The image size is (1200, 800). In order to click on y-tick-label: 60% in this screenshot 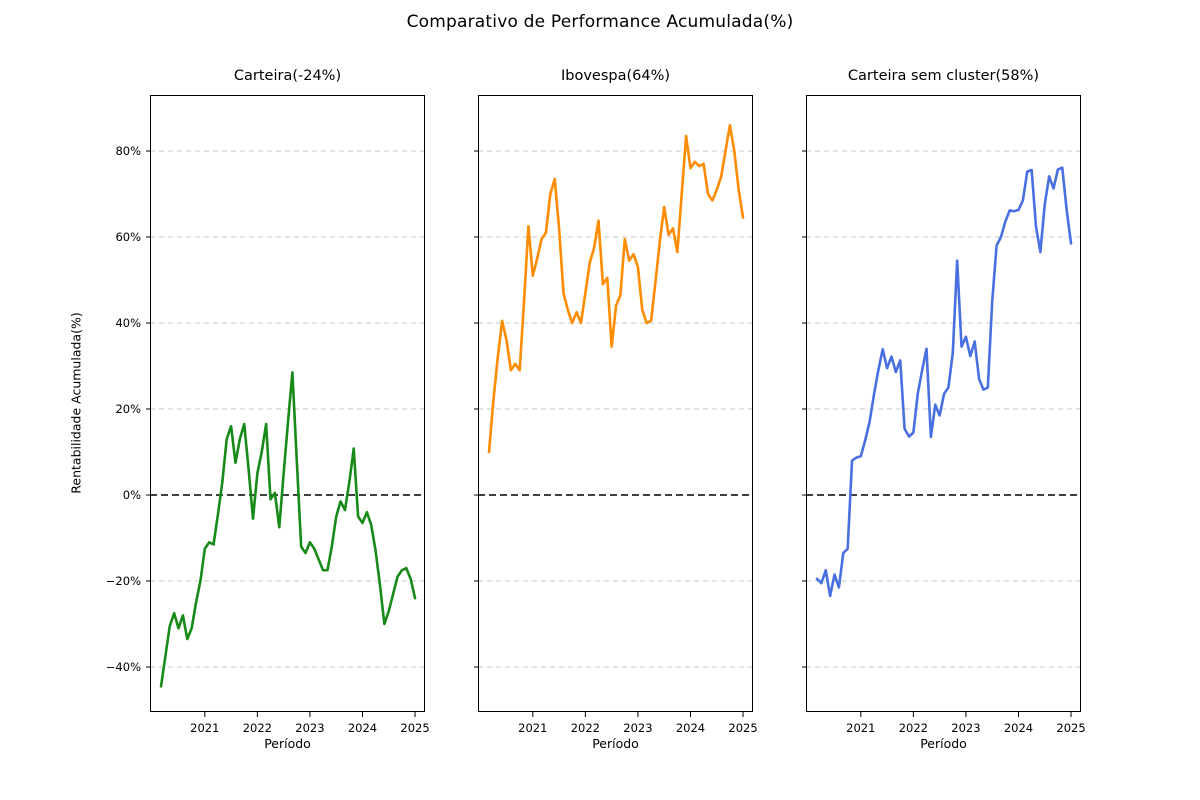, I will do `click(128, 237)`.